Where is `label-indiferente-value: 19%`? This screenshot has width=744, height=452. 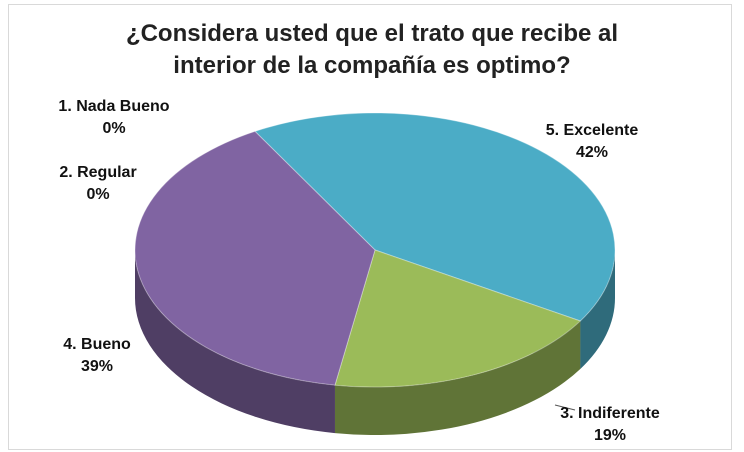 label-indiferente-value: 19% is located at coordinates (610, 435).